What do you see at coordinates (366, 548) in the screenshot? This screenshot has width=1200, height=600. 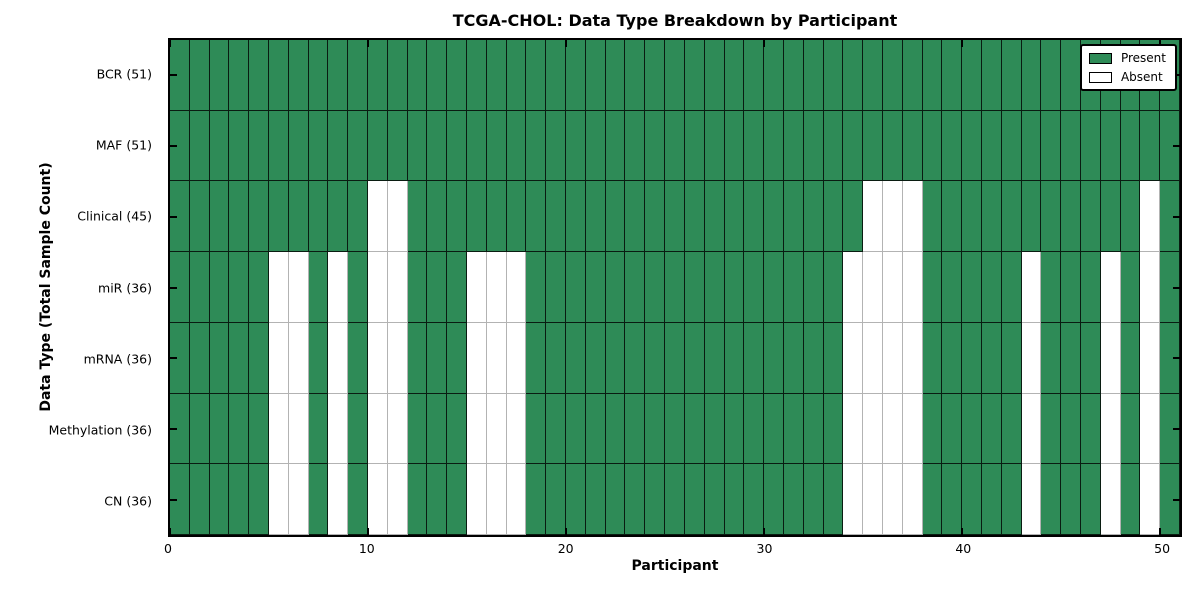 I see `x-tick-label-10: 10` at bounding box center [366, 548].